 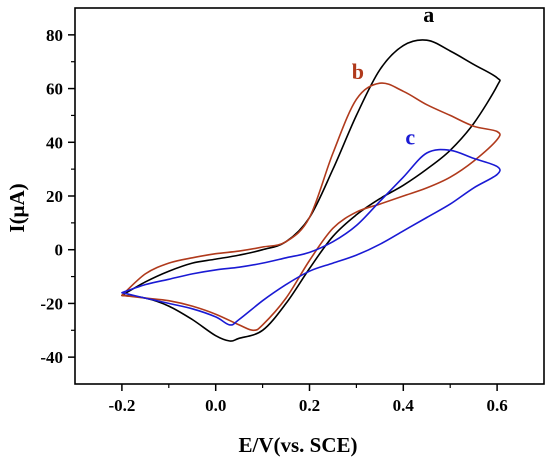 I want to click on y-tick-label: 80, so click(x=54, y=35).